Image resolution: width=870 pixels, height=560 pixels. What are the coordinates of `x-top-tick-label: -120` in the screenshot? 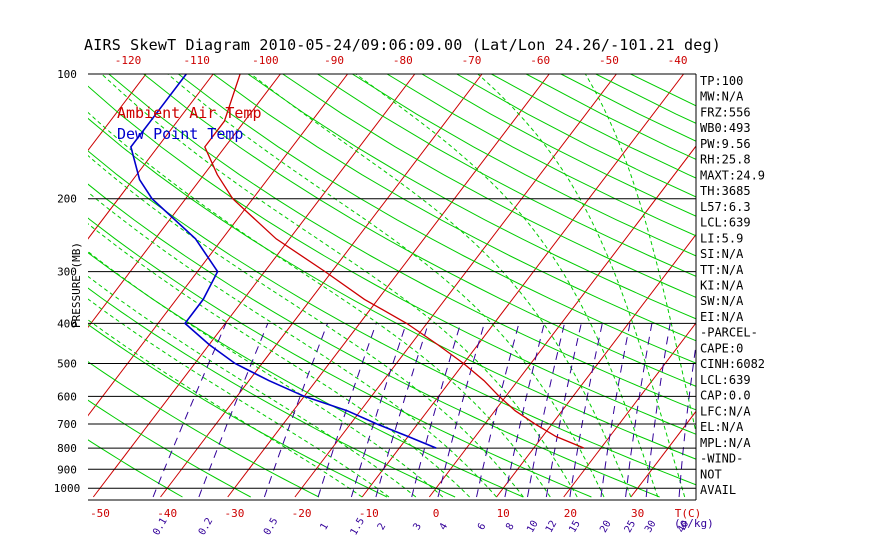 It's located at (128, 60).